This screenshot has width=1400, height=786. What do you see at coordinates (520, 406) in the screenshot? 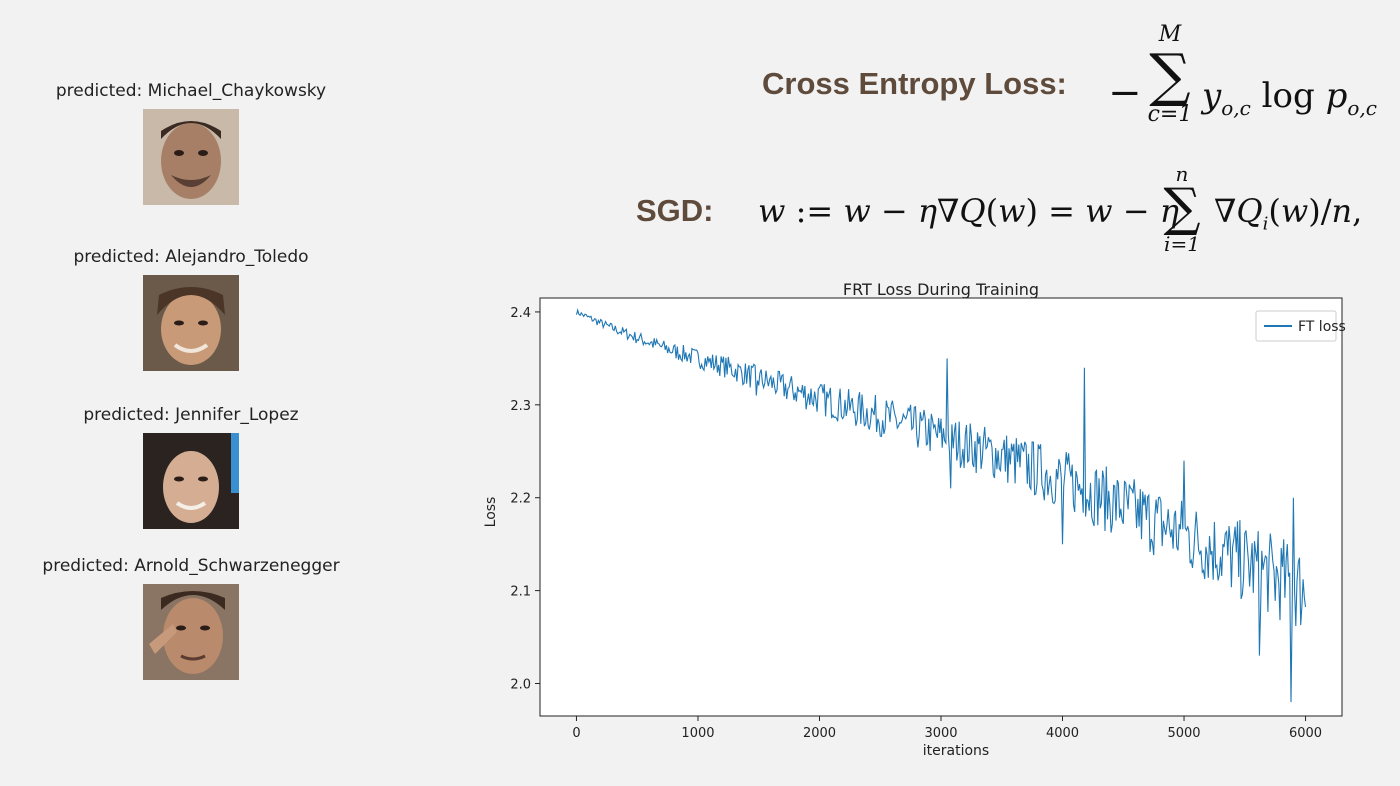
I see `y-tick-label: 2.3` at bounding box center [520, 406].